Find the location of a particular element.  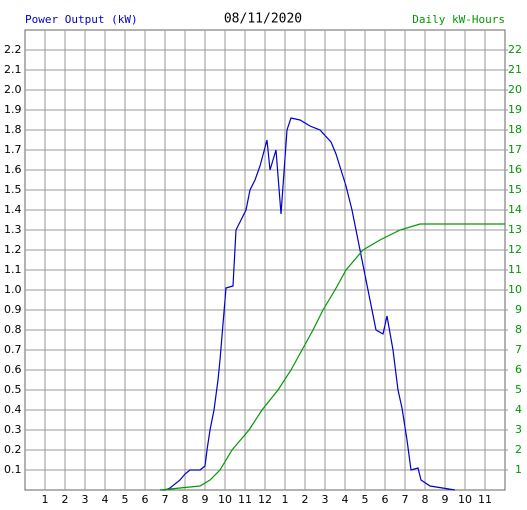

y-tick-label: 1.9 is located at coordinates (13, 109).